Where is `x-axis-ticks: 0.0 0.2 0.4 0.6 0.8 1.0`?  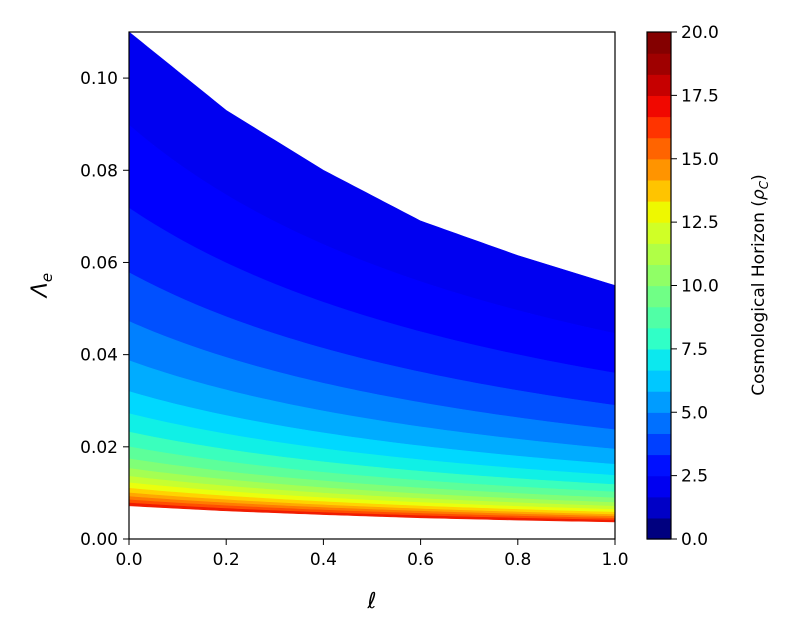
x-axis-ticks: 0.0 0.2 0.4 0.6 0.8 1.0 is located at coordinates (372, 554).